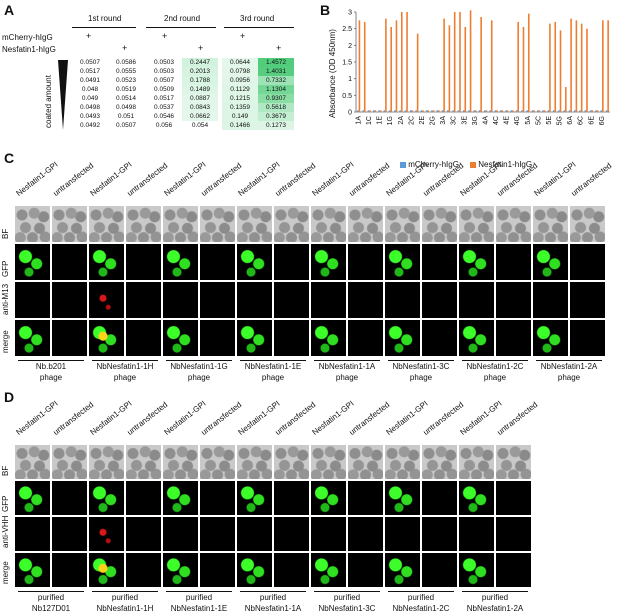 The width and height of the screenshot is (617, 616). I want to click on table-cell-value: 0.1466, so click(240, 125).